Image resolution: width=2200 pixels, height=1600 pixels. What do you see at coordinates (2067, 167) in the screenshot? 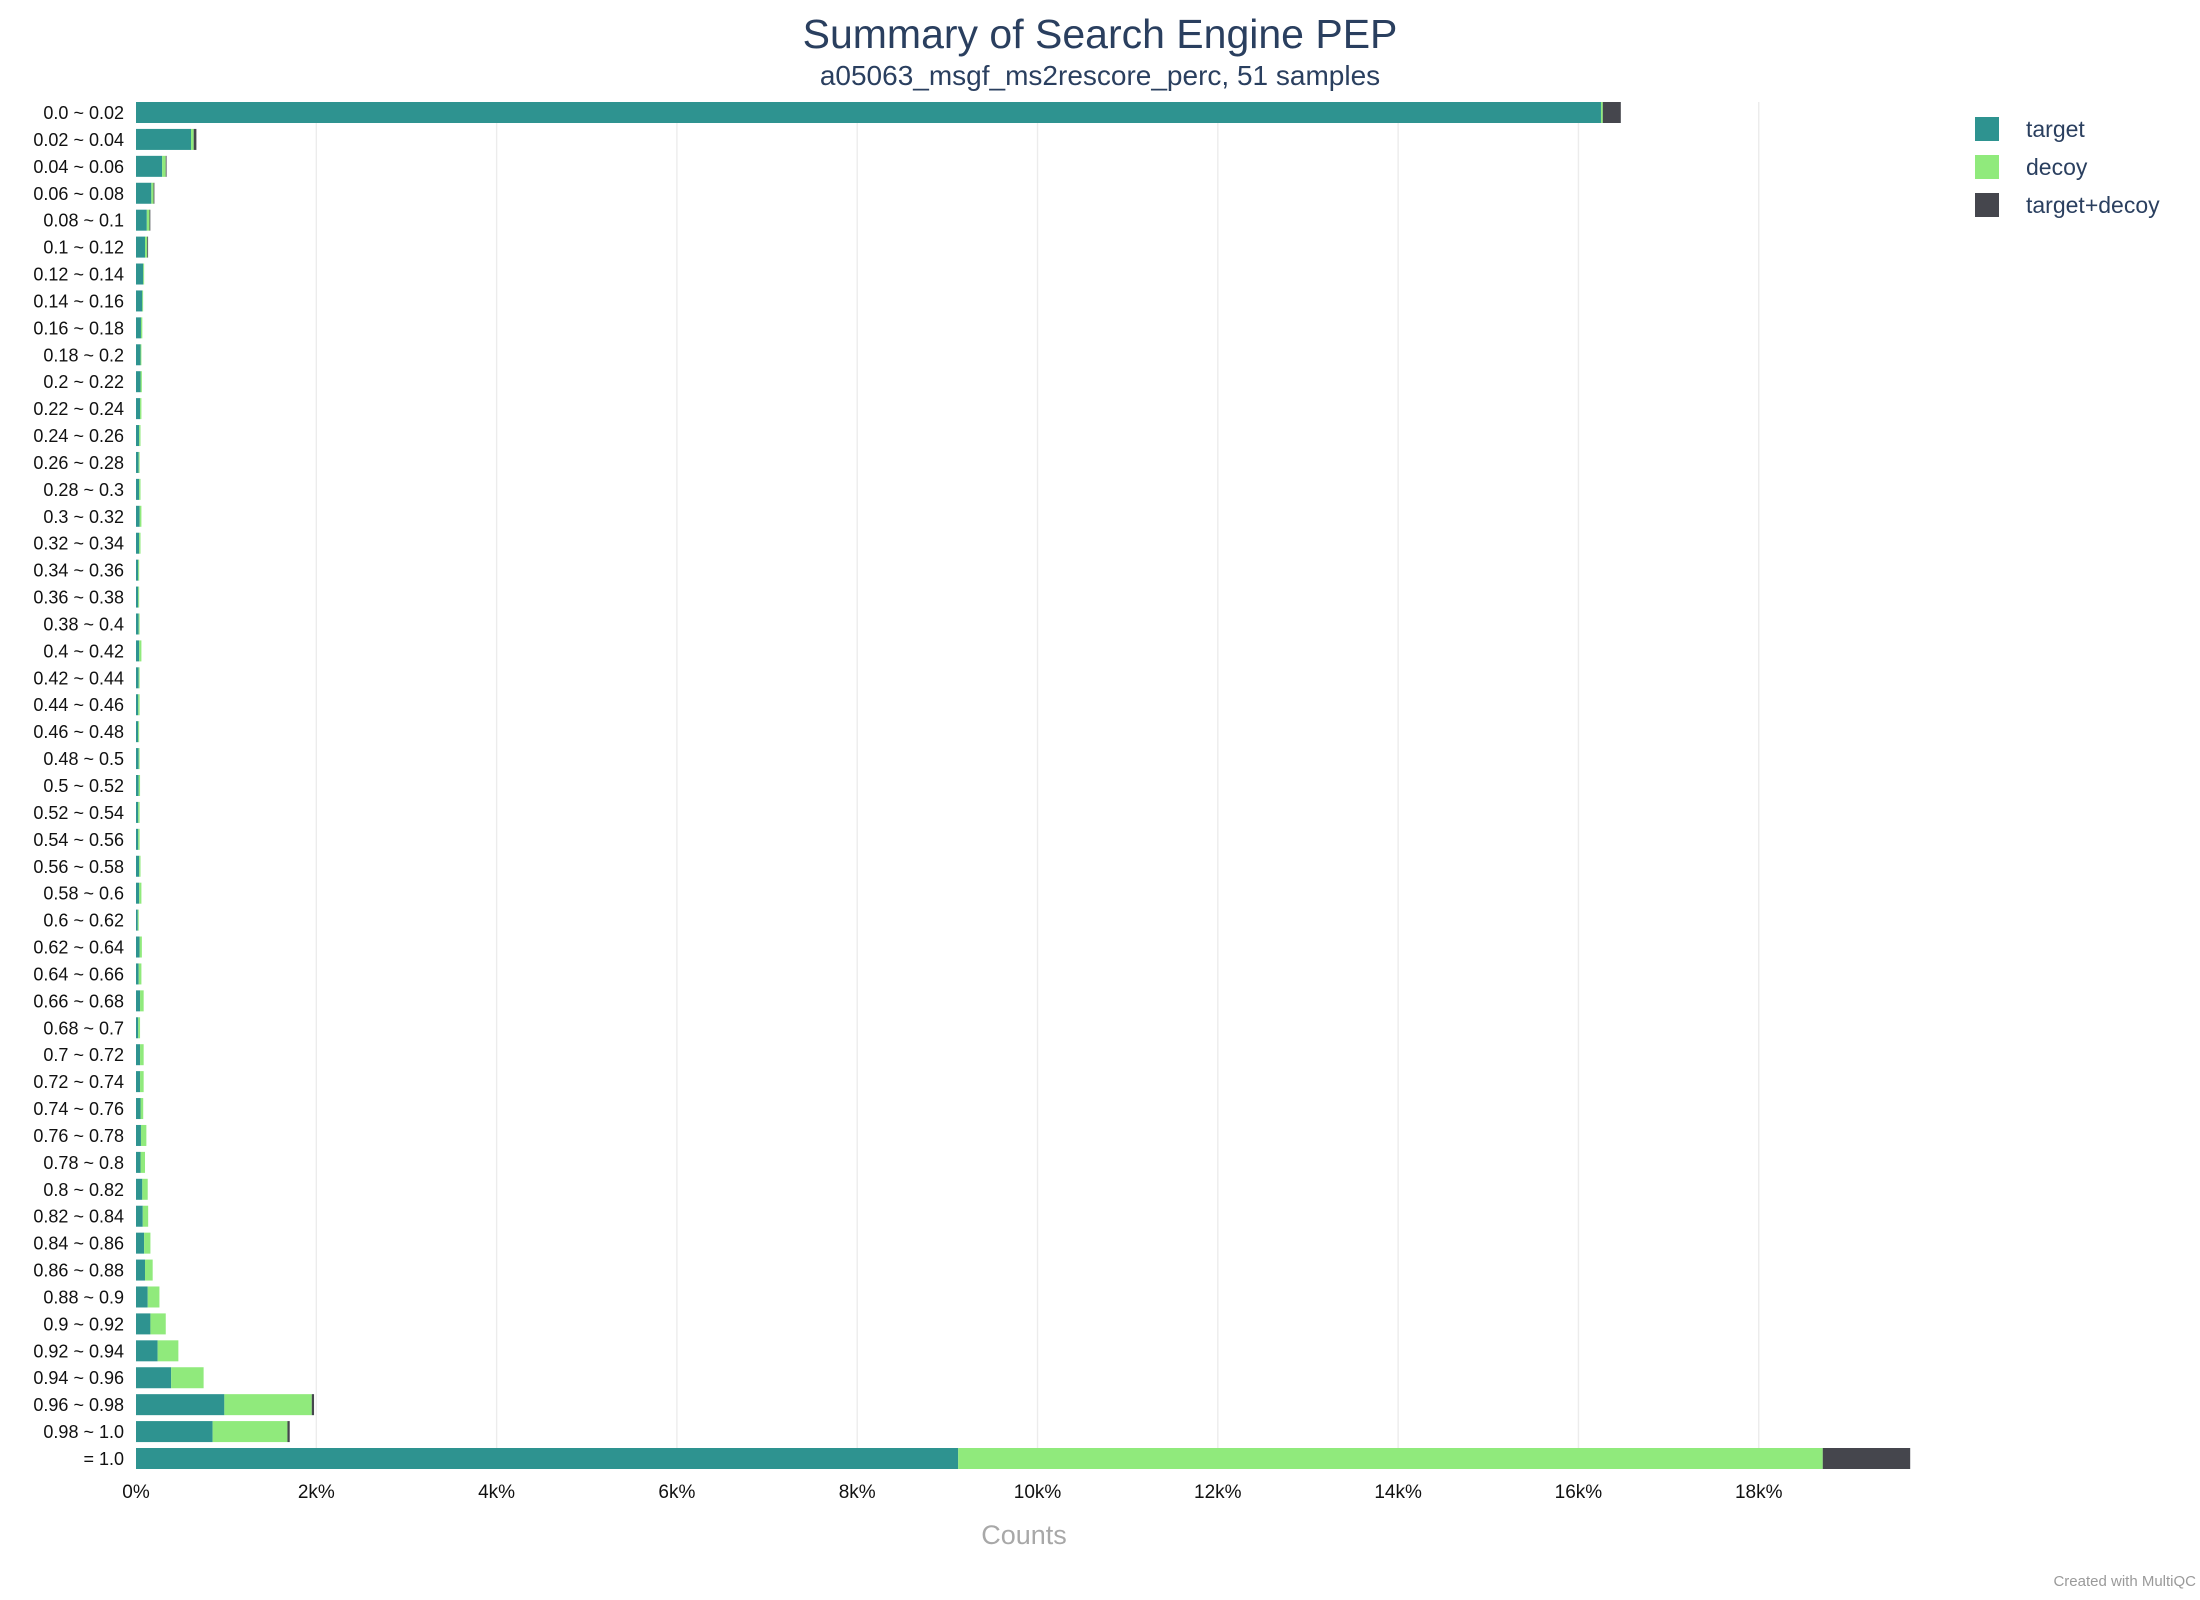
I see `legend: target decoy target+decoy` at bounding box center [2067, 167].